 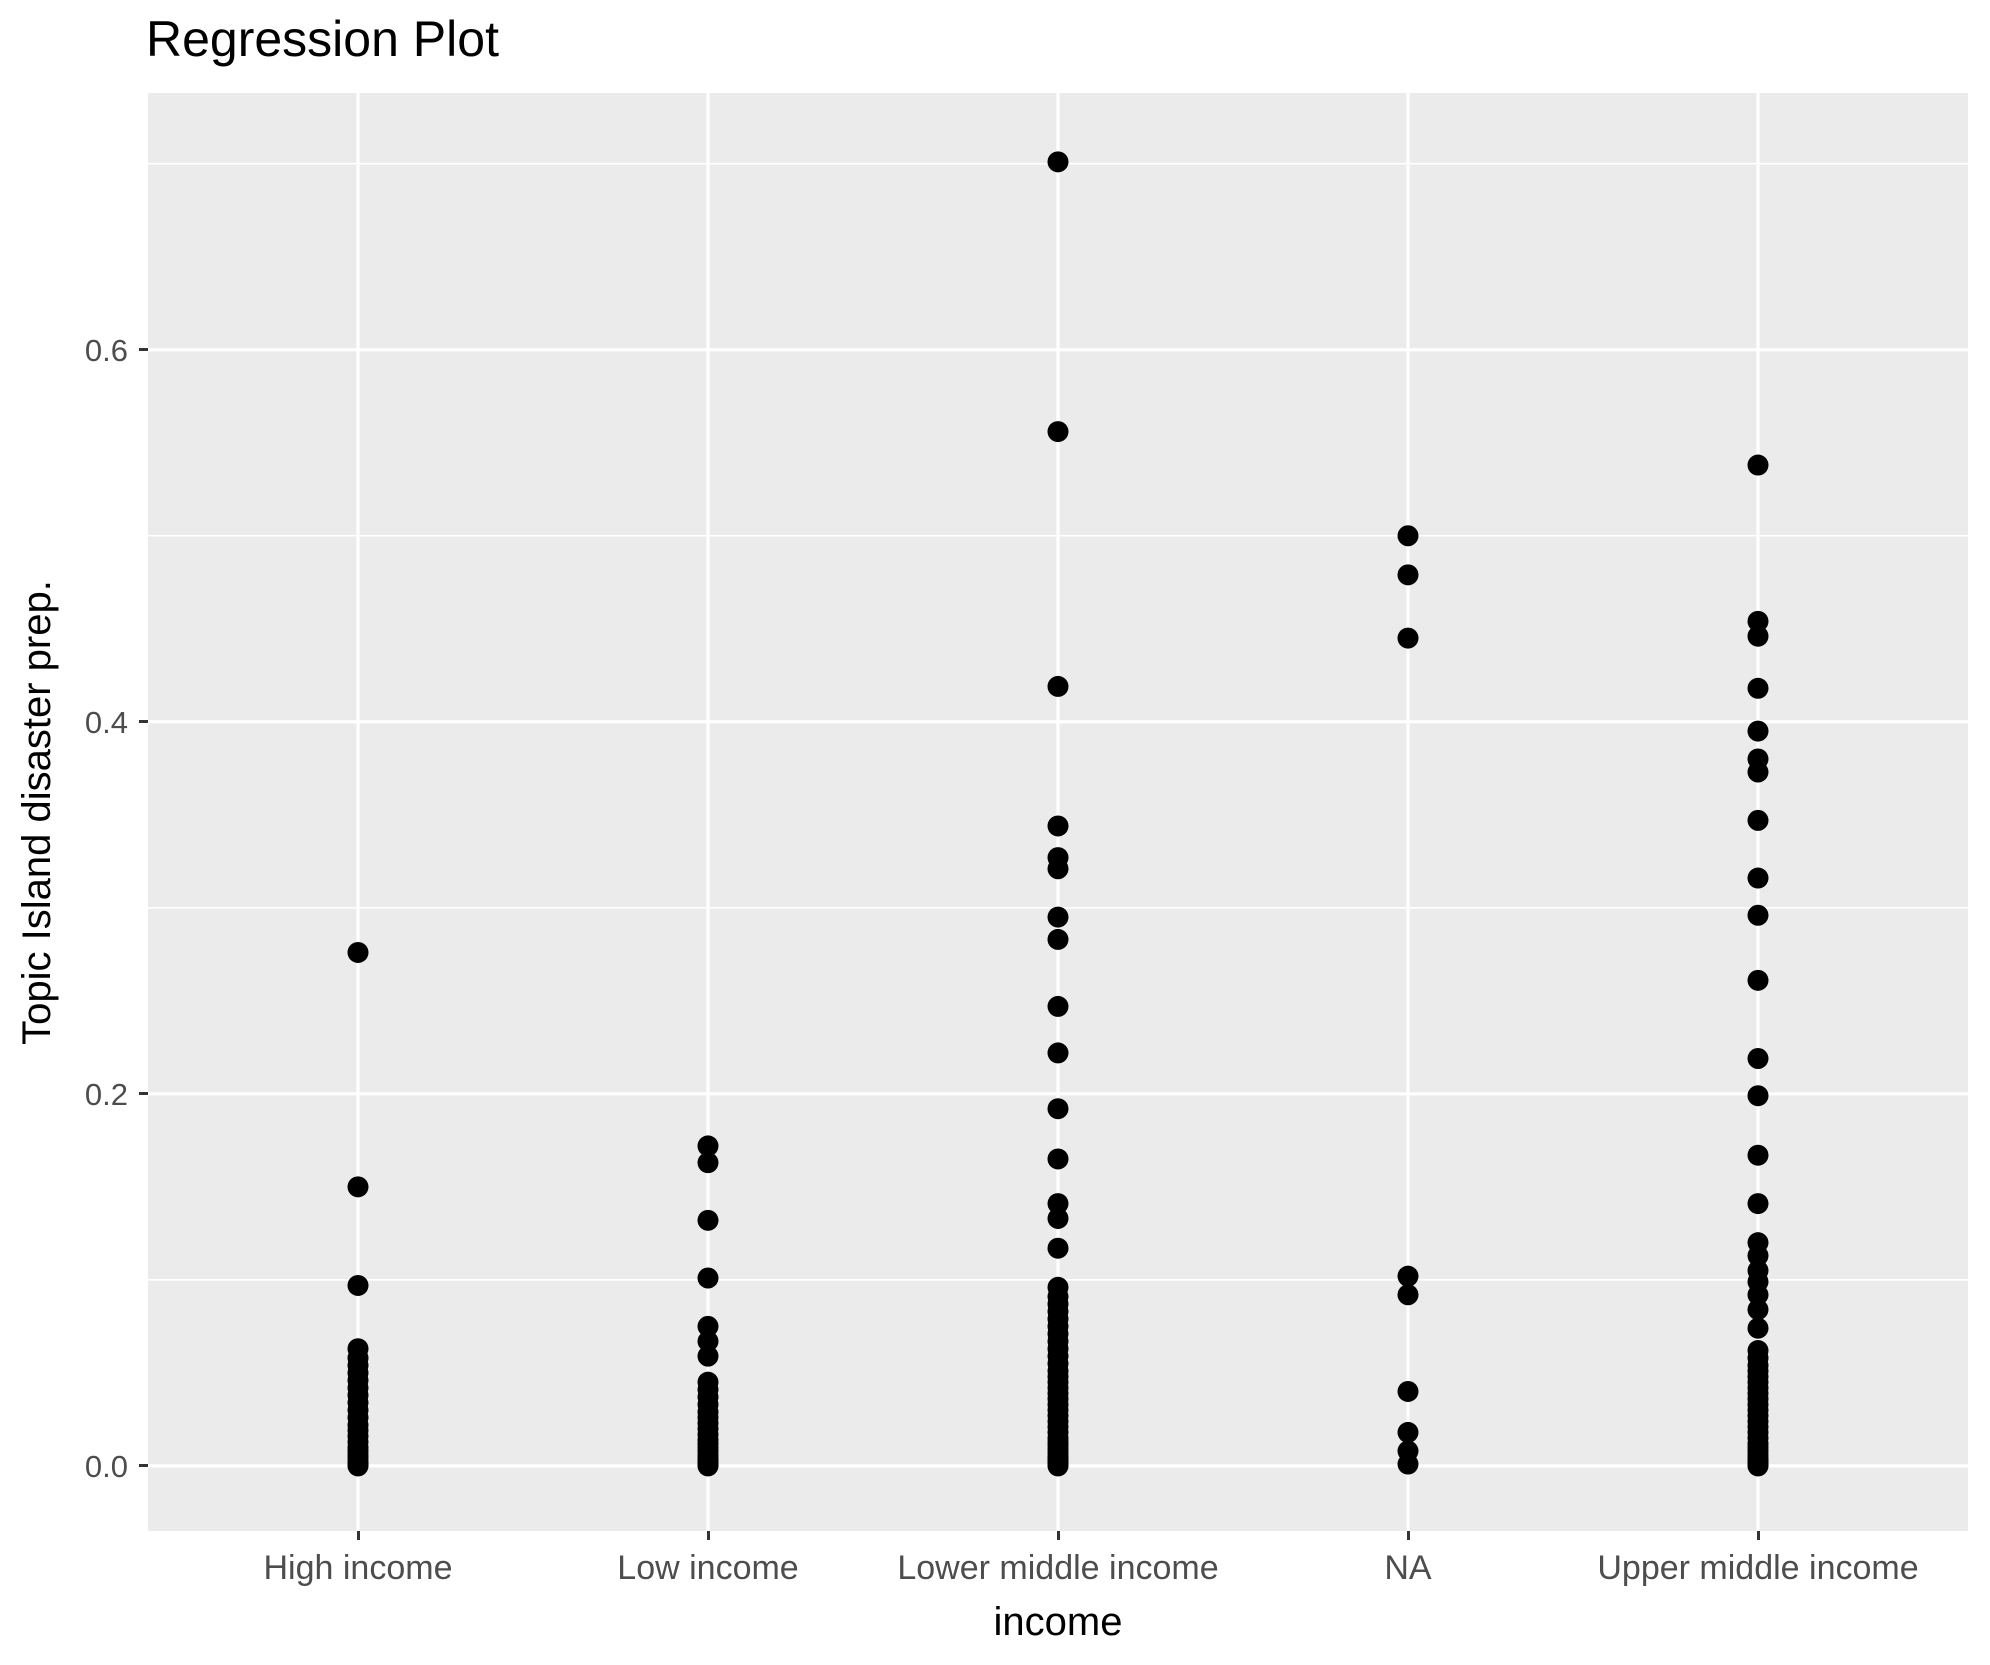 I want to click on y-tick-label: 0.6, so click(x=106, y=350).